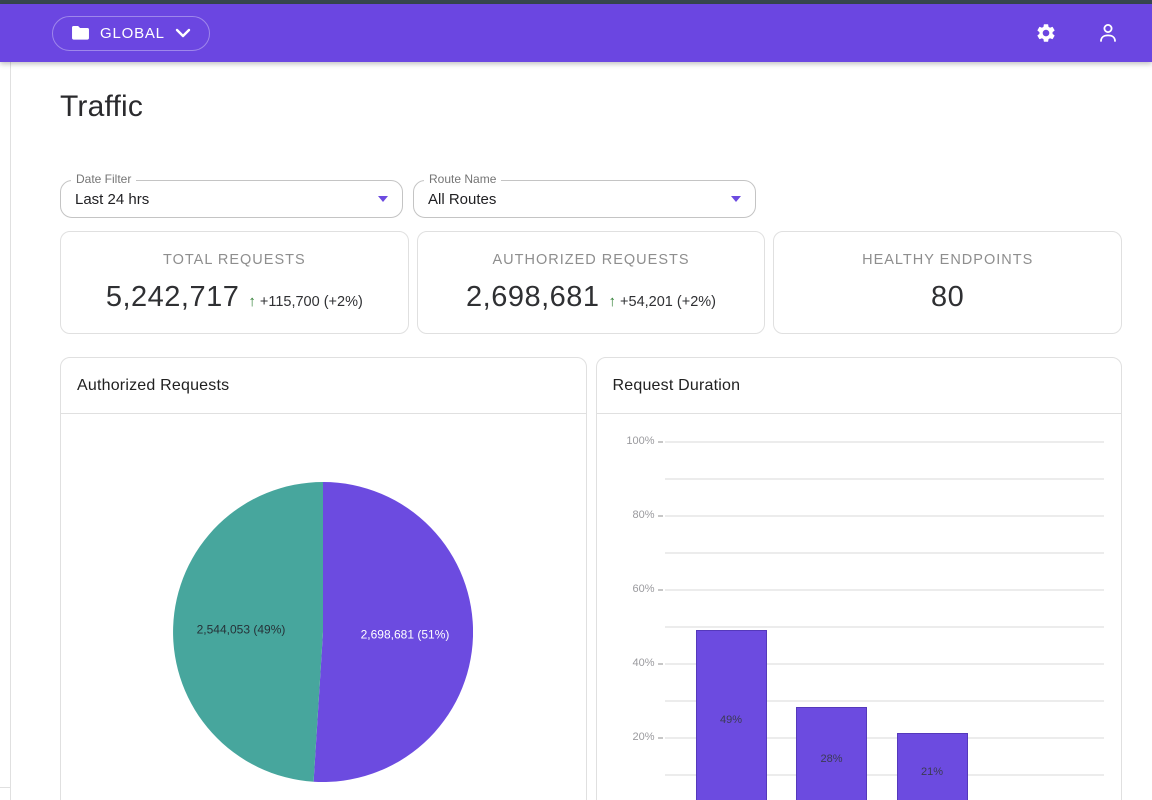  I want to click on stat-value: 80, so click(948, 296).